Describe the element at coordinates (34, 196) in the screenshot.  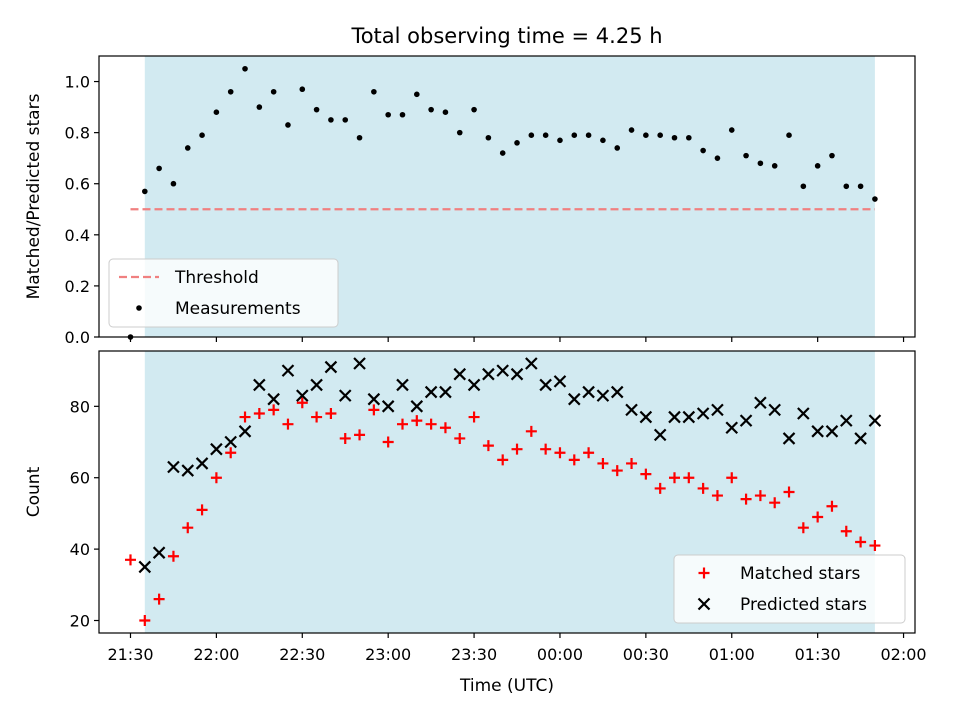
I see `y-axis-label: Matched/Predicted stars` at that location.